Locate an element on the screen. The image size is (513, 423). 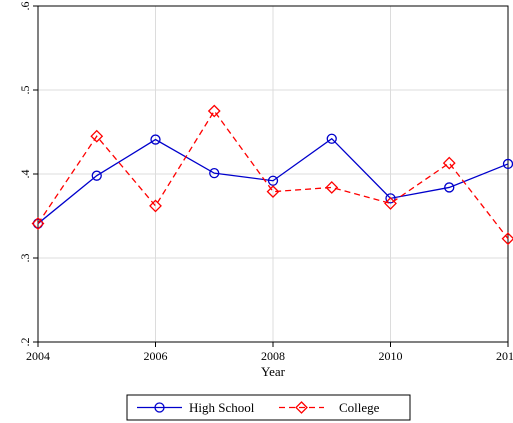
x-tick-label: 2006 is located at coordinates (156, 356).